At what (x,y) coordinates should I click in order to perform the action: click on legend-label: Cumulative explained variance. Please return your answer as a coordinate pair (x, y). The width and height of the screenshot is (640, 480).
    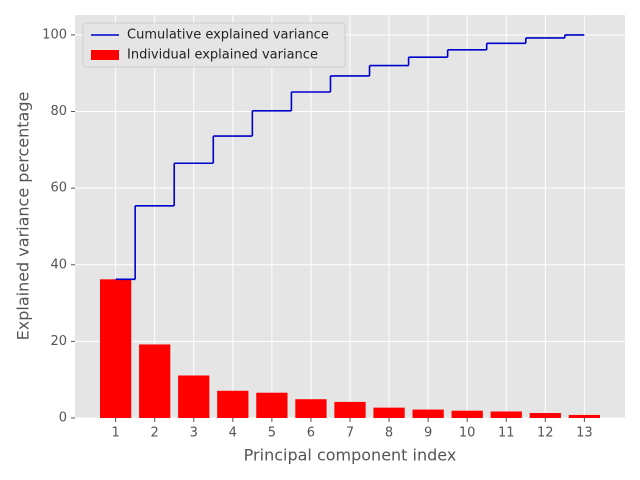
    Looking at the image, I should click on (228, 35).